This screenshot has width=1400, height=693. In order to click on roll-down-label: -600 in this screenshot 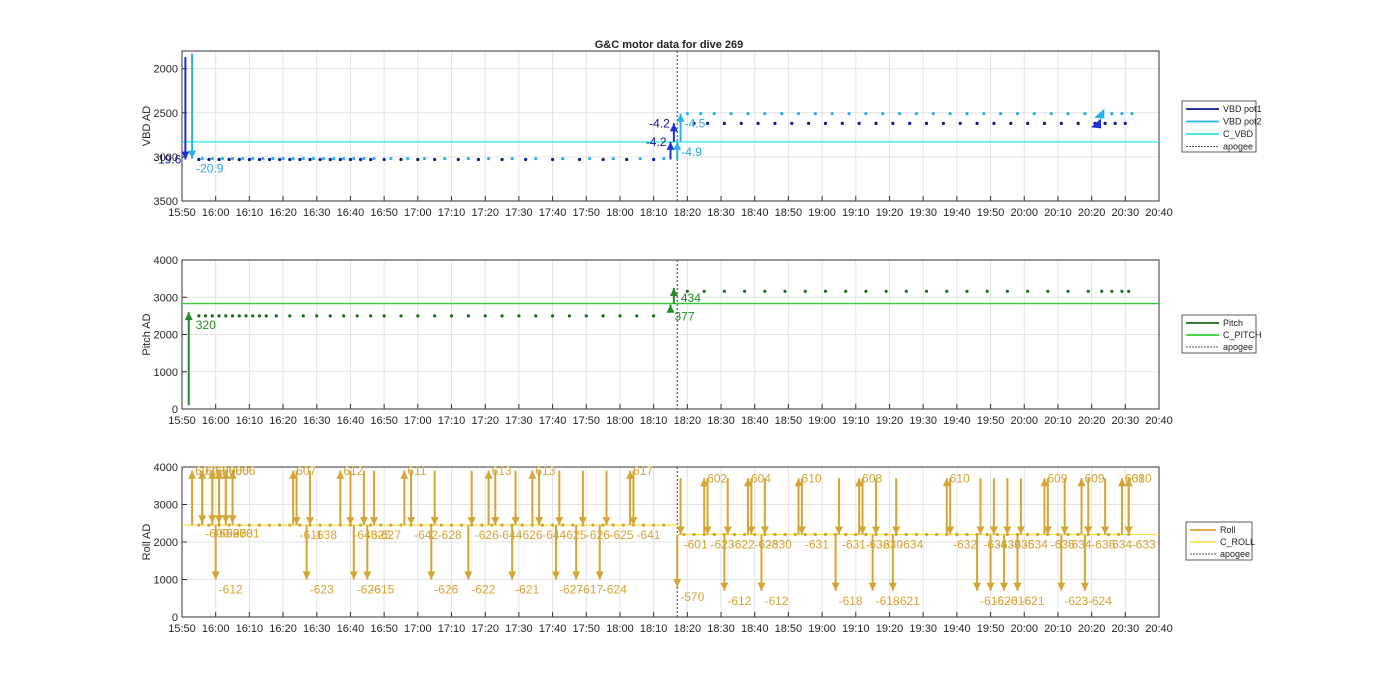, I will do `click(217, 533)`.